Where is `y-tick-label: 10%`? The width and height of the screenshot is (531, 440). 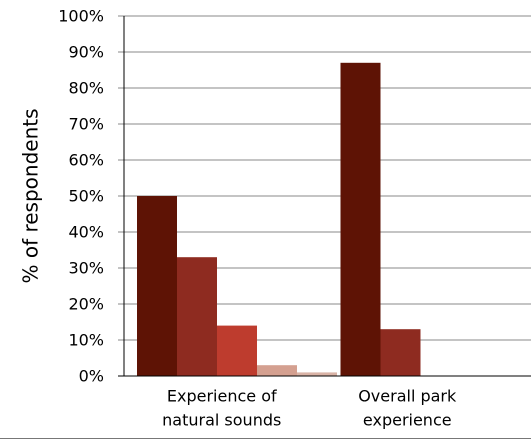 y-tick-label: 10% is located at coordinates (86, 340).